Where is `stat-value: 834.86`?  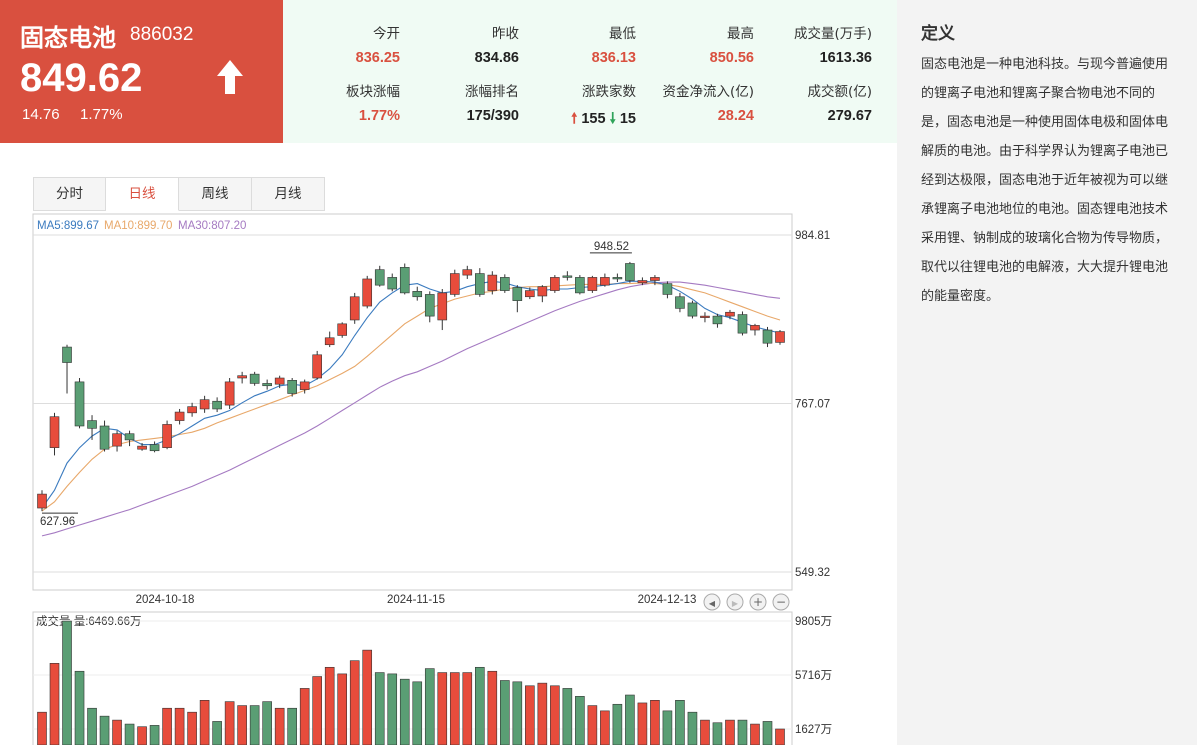
stat-value: 834.86 is located at coordinates (496, 58).